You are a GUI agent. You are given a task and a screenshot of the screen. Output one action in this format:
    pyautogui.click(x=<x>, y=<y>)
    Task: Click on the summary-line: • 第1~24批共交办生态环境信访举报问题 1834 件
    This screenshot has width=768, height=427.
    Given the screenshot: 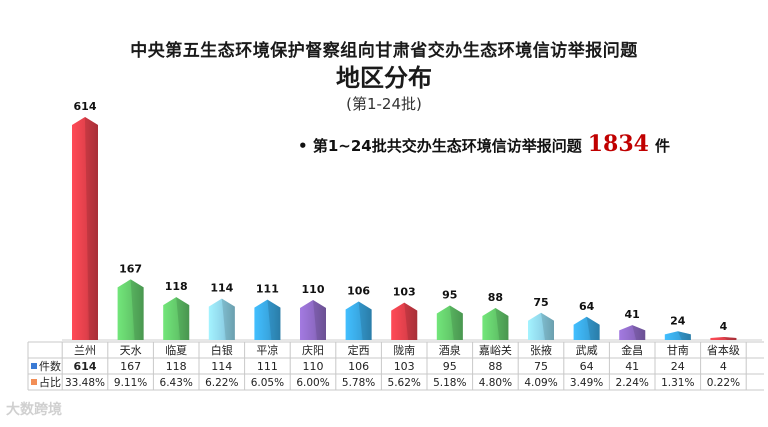 What is the action you would take?
    pyautogui.click(x=484, y=144)
    